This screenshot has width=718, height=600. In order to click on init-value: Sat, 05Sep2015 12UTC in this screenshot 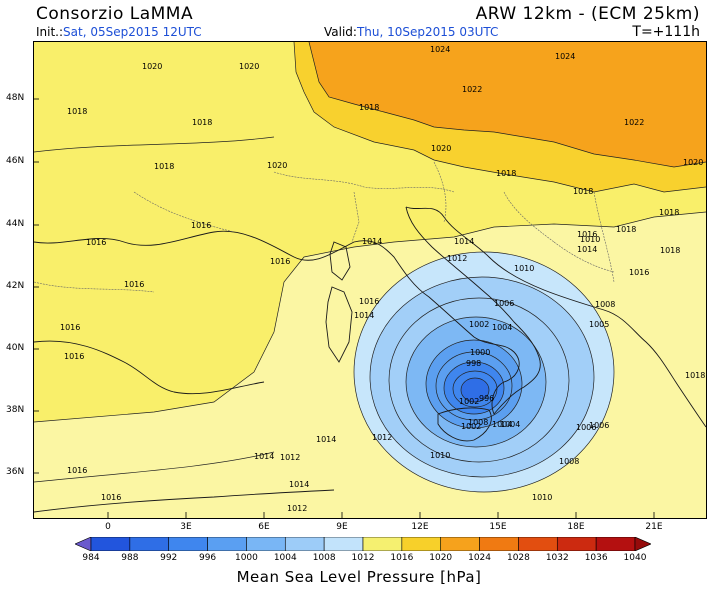, I will do `click(132, 32)`.